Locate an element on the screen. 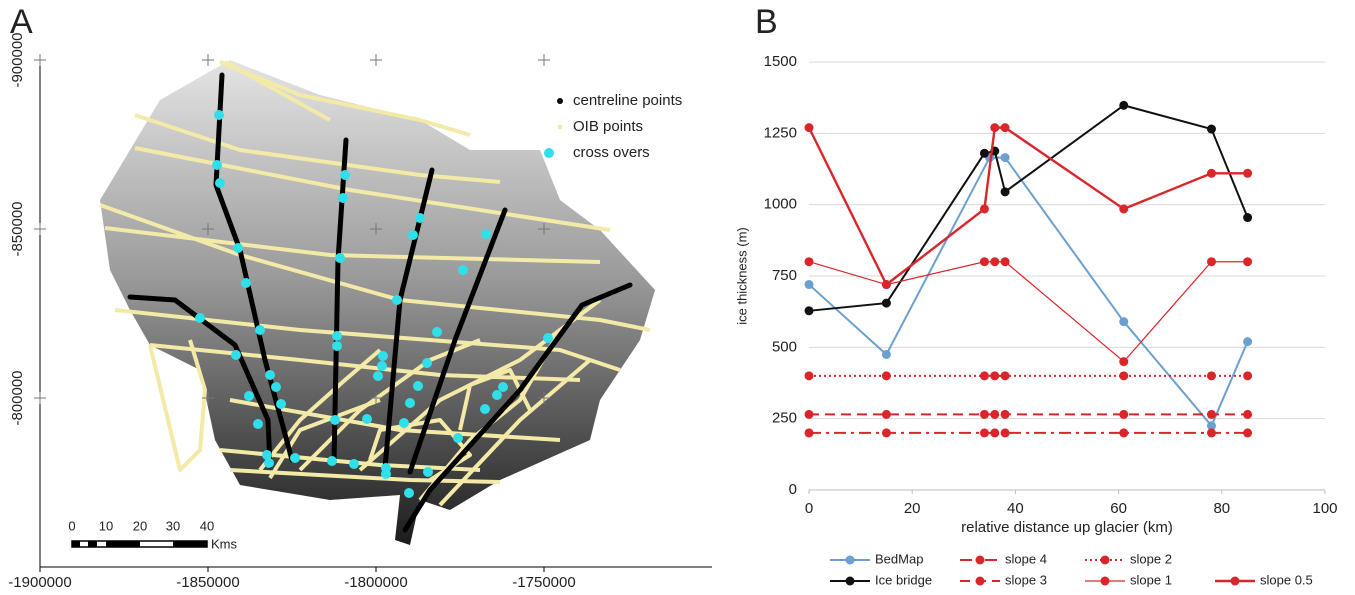 This screenshot has width=1355, height=595. y-tick-label: 1000 is located at coordinates (780, 204).